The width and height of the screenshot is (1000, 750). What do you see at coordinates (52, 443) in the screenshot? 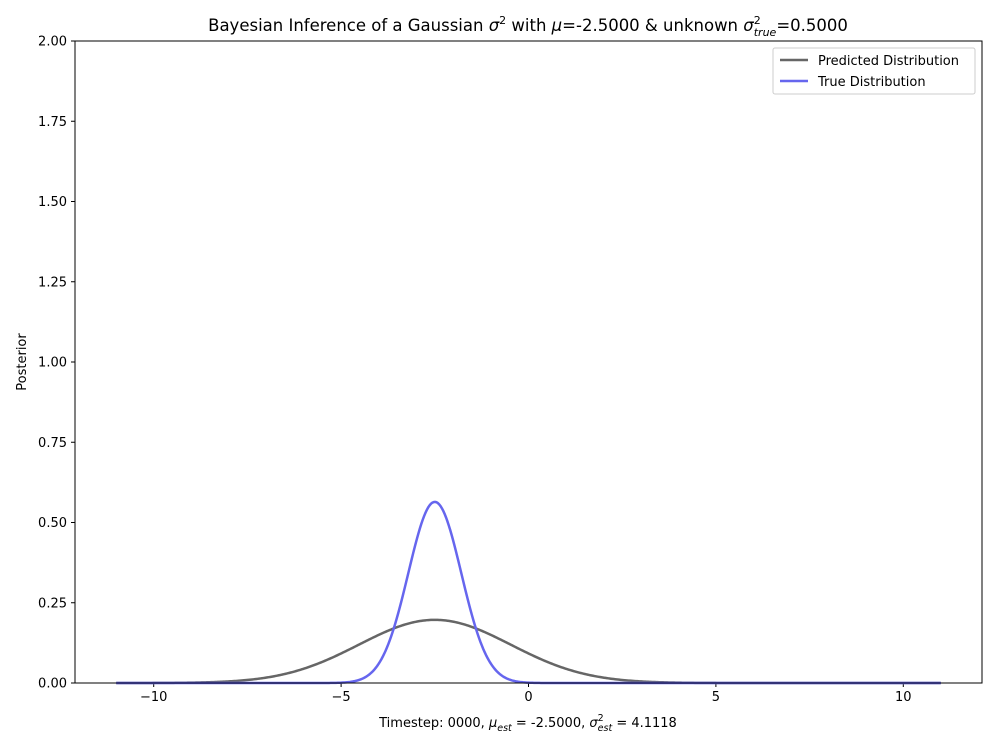
I see `y-tick-label: 0.75` at bounding box center [52, 443].